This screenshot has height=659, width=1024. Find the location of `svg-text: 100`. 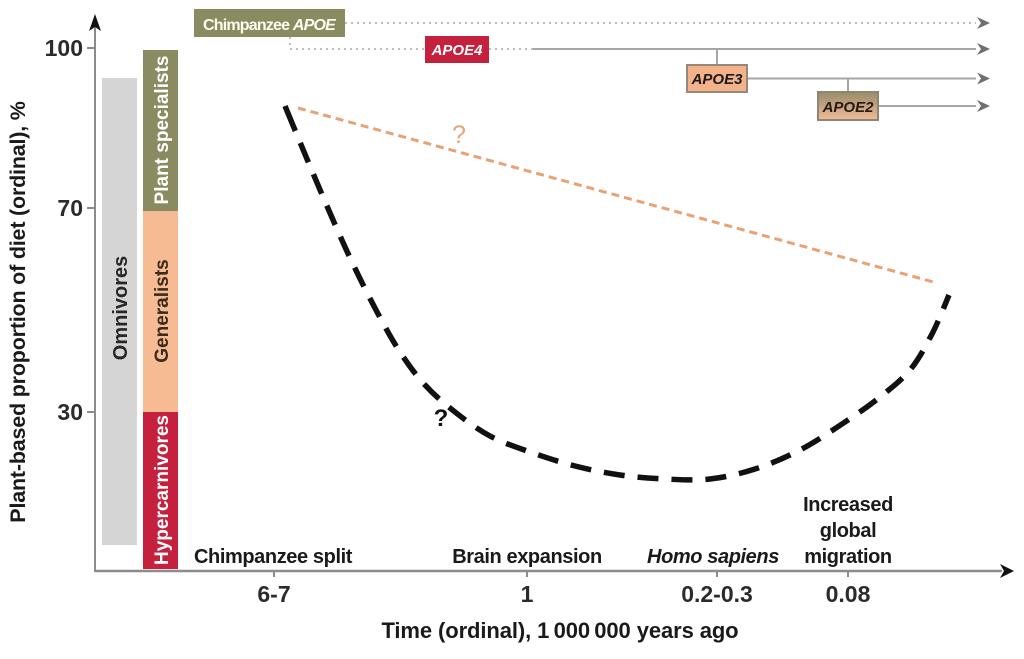

svg-text: 100 is located at coordinates (64, 48).